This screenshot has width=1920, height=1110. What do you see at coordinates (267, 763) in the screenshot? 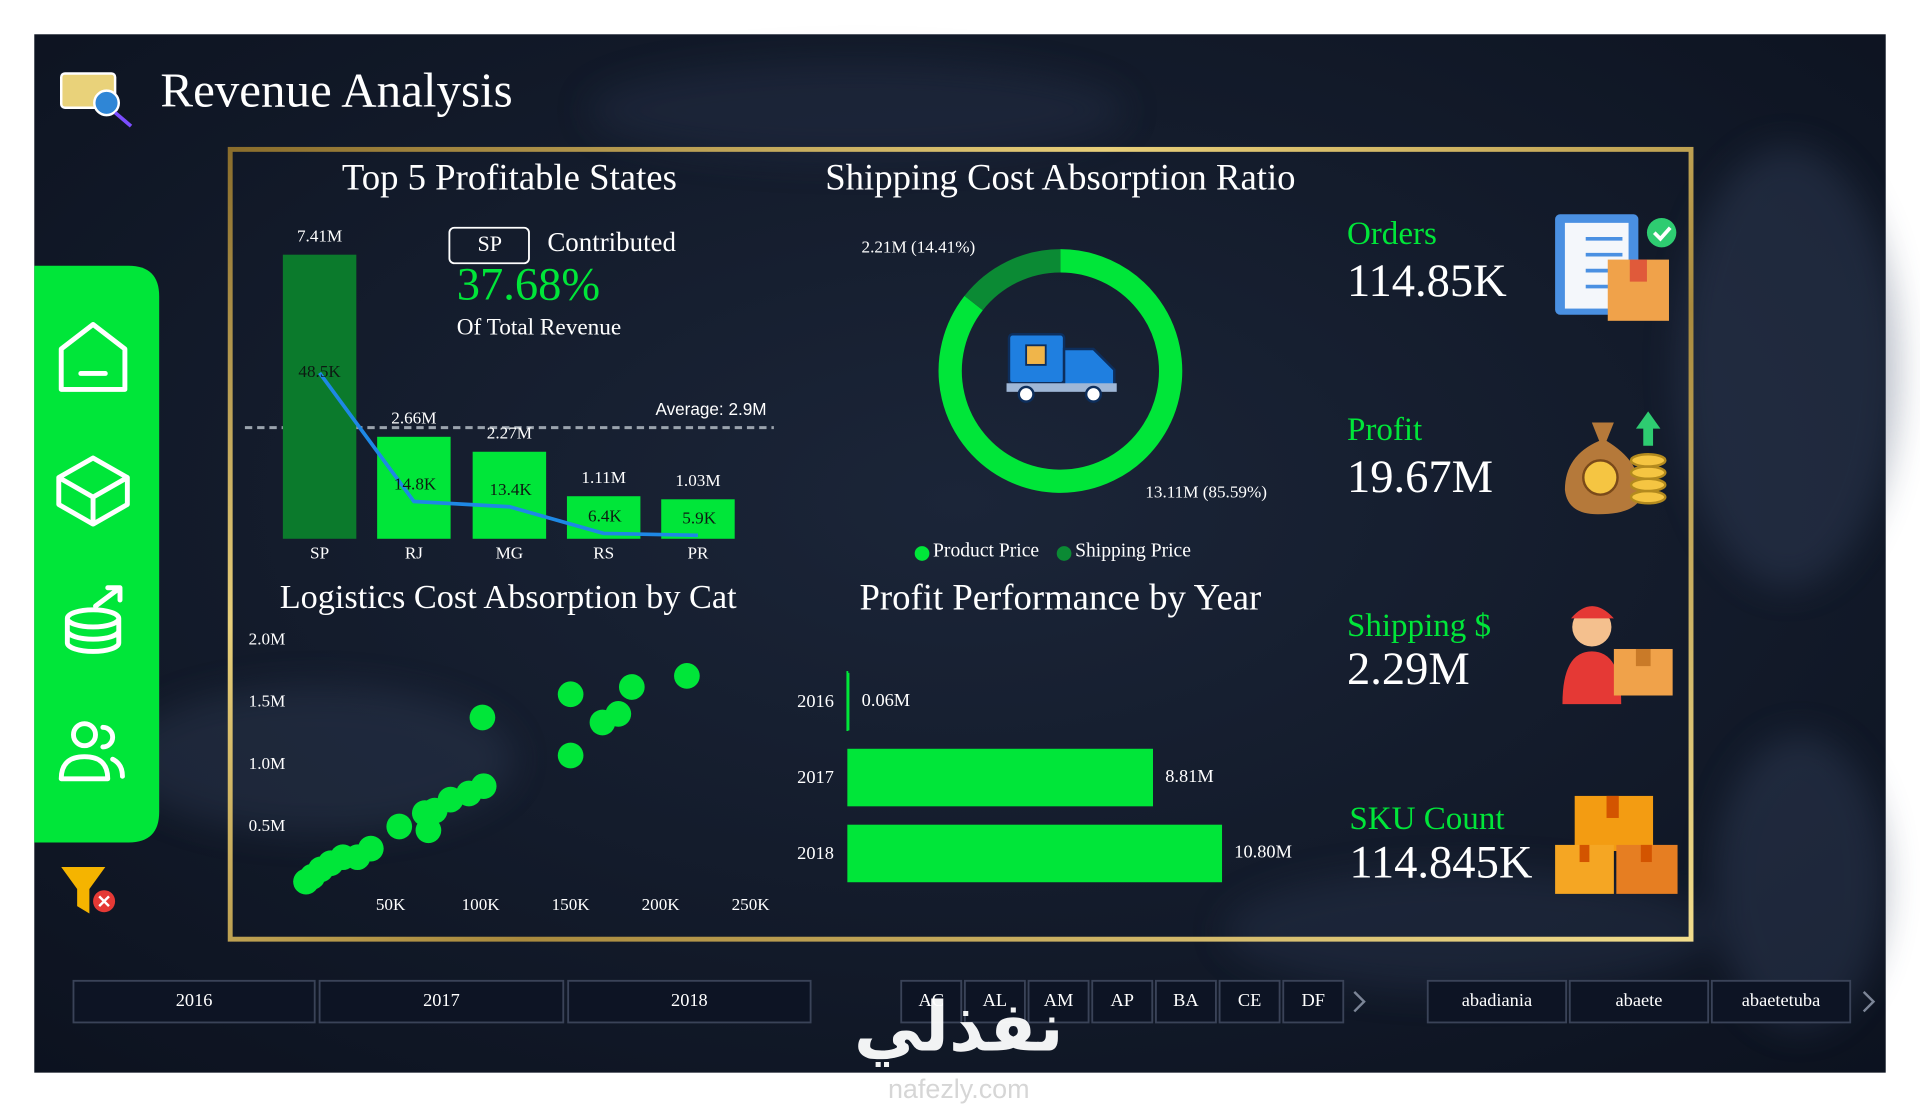
I see `y-tick-label: 1.0M` at bounding box center [267, 763].